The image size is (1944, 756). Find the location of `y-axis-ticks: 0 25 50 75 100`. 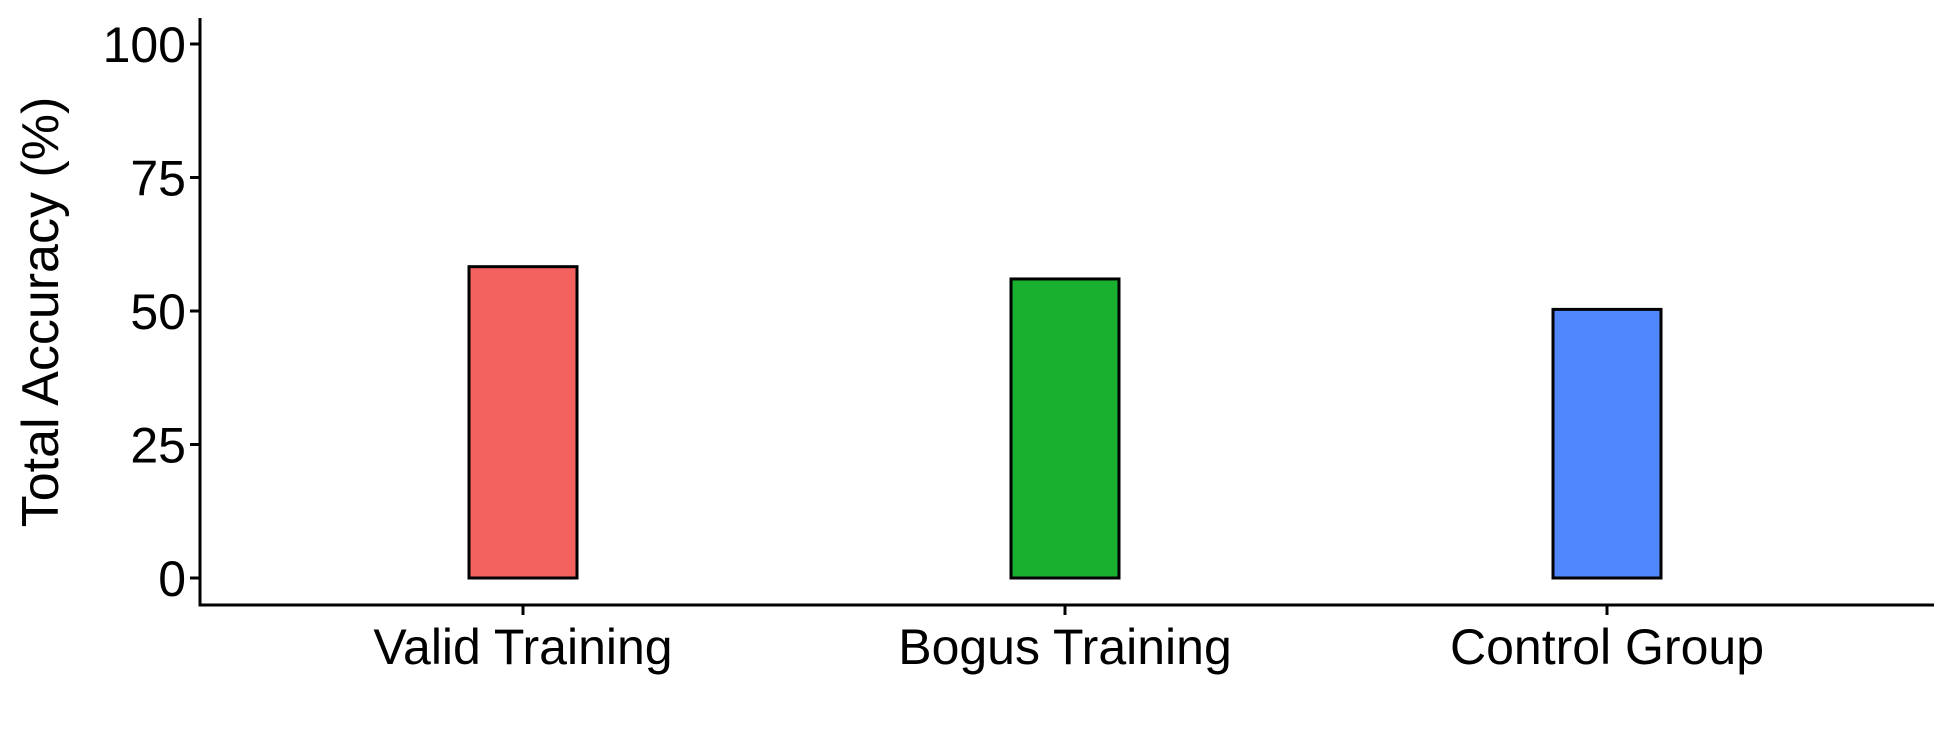

y-axis-ticks: 0 25 50 75 100 is located at coordinates (151, 312).